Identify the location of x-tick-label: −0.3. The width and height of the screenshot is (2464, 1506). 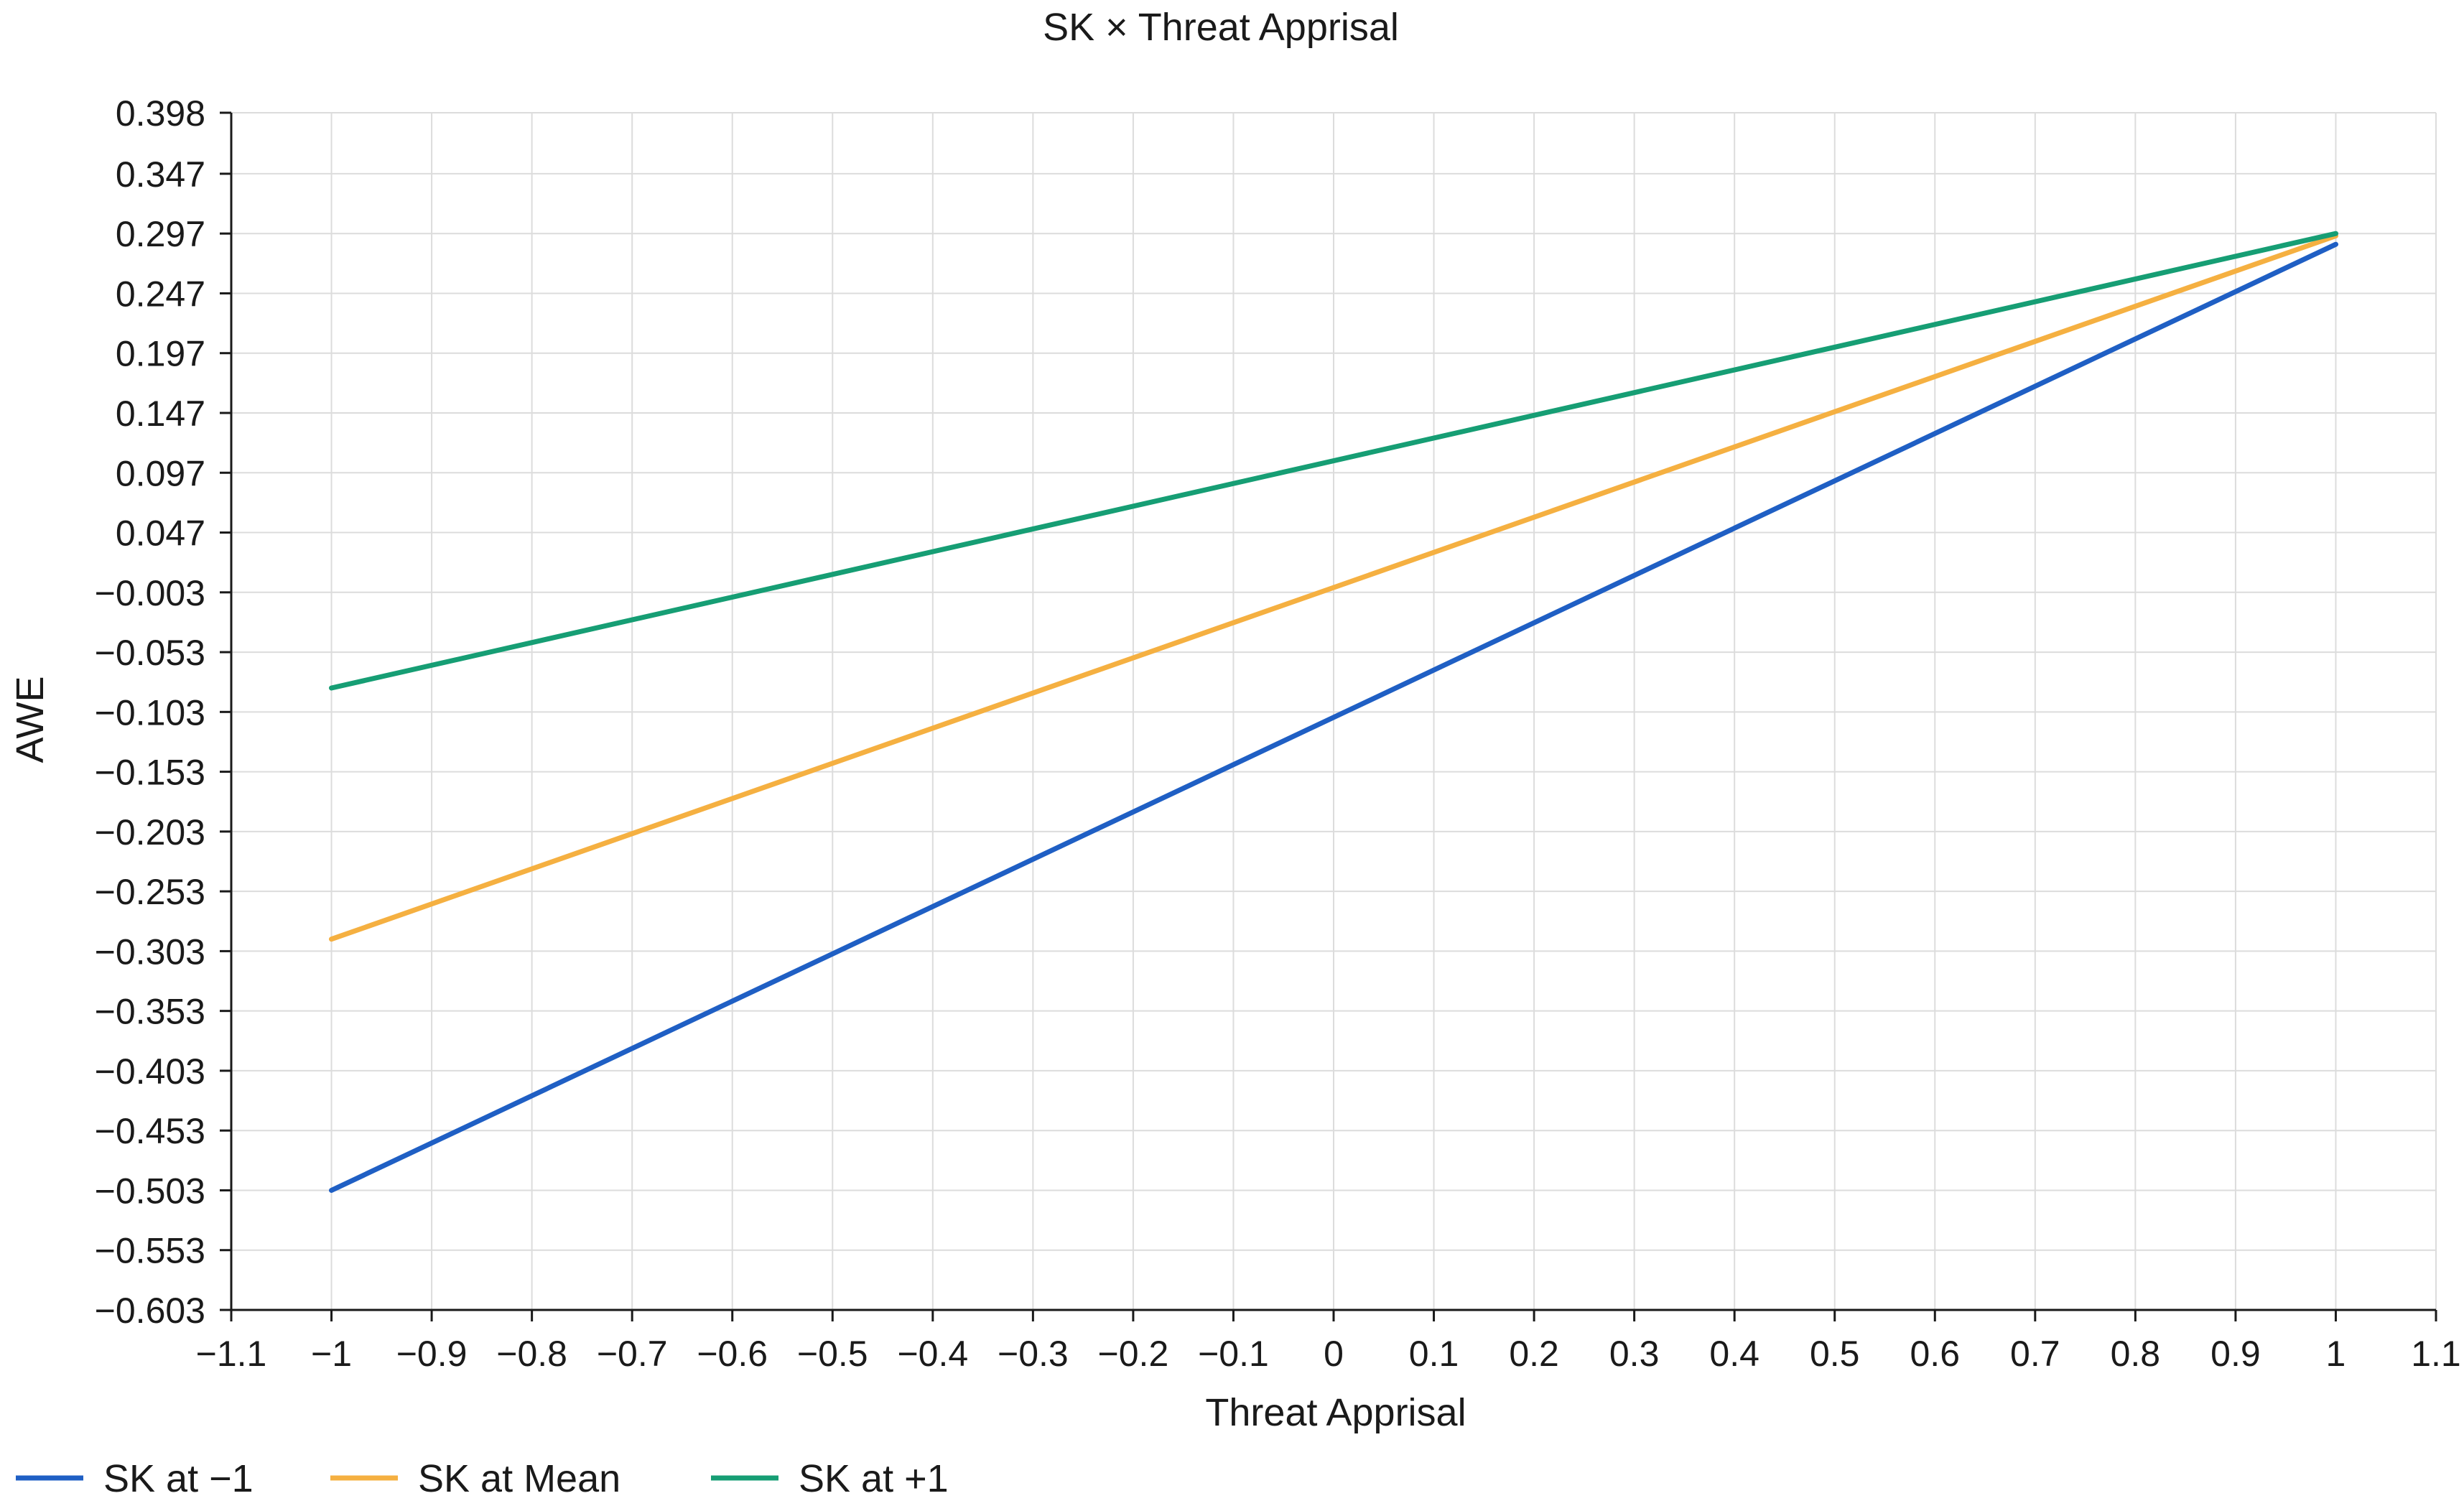
(1033, 1354).